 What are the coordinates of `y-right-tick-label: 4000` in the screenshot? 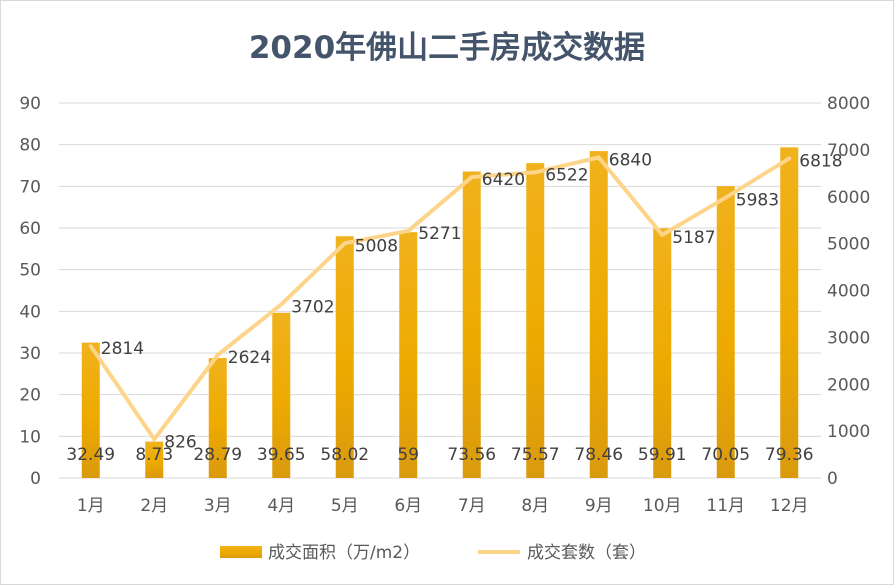 It's located at (848, 292).